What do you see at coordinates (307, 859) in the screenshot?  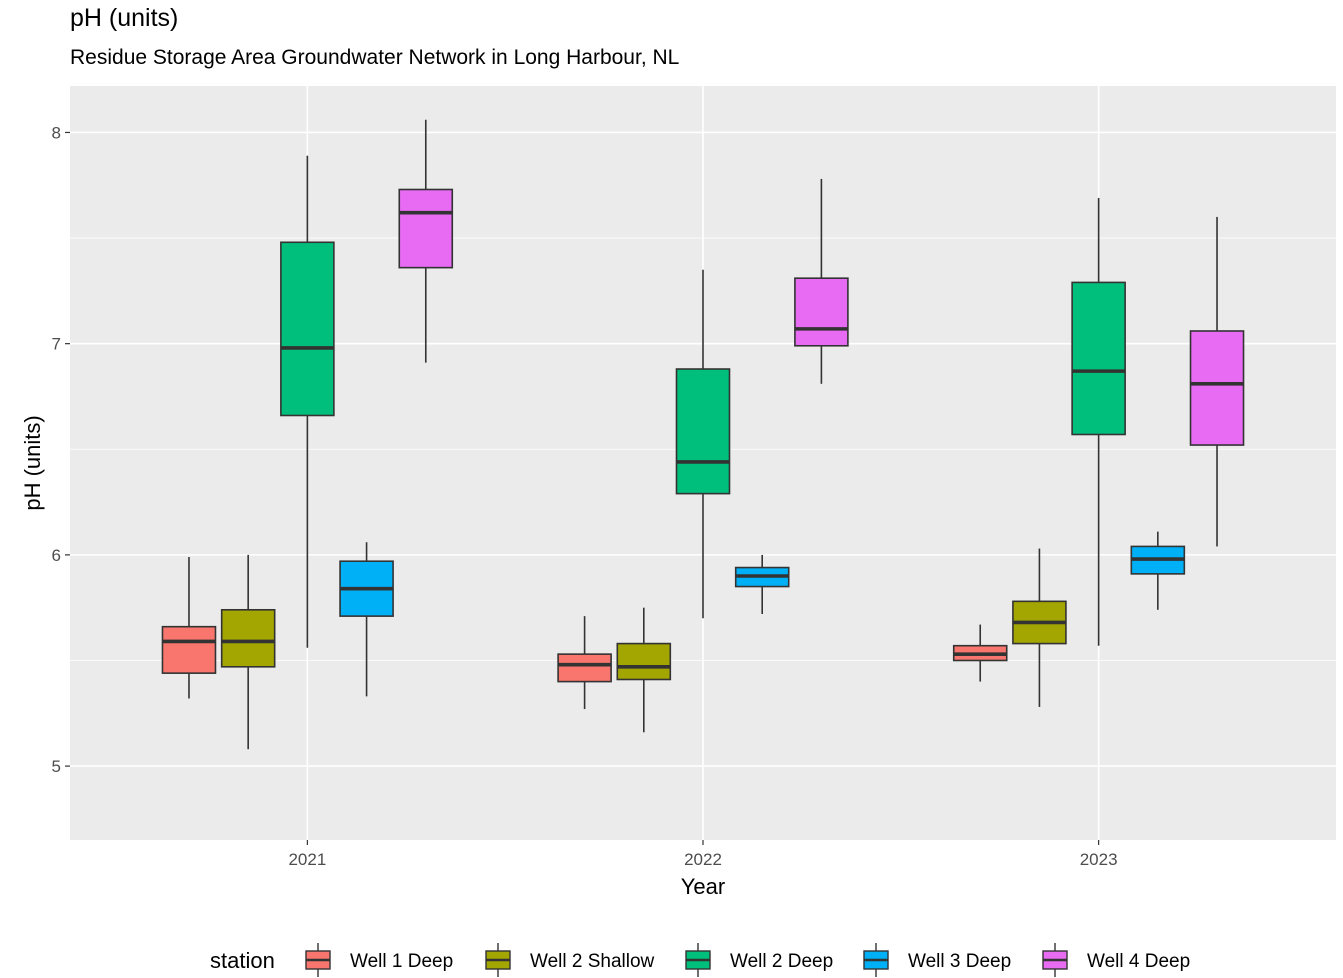 I see `x-tick-label: 2021` at bounding box center [307, 859].